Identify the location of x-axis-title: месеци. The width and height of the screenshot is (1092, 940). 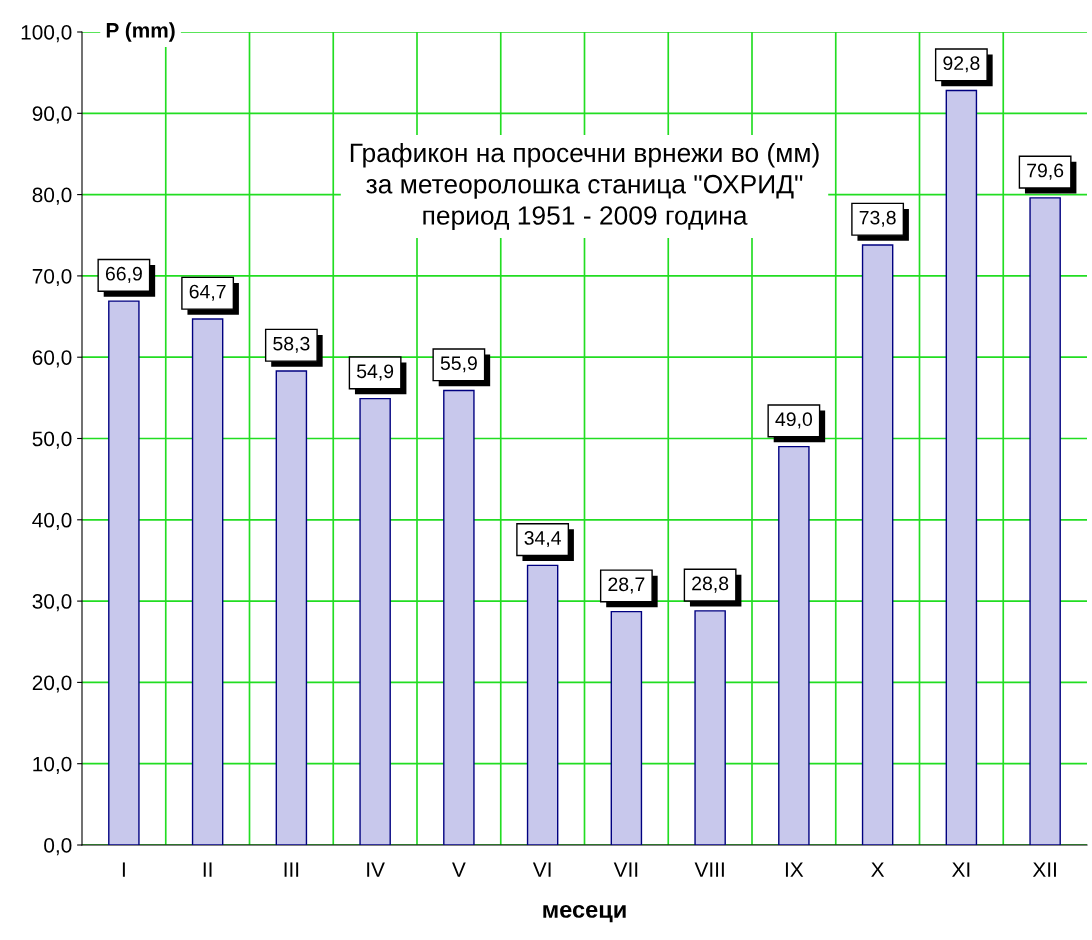
(584, 913).